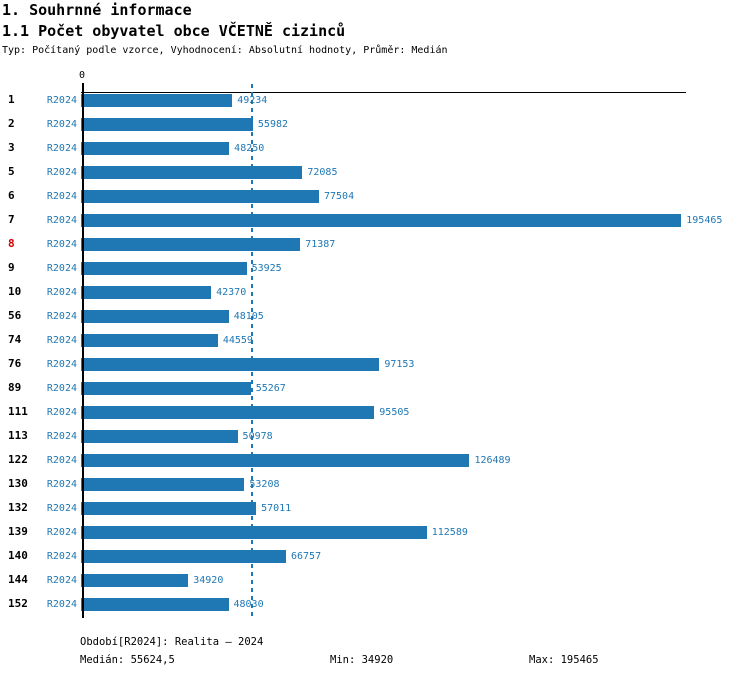 The height and width of the screenshot is (680, 750). I want to click on value-label: 48105, so click(248, 316).